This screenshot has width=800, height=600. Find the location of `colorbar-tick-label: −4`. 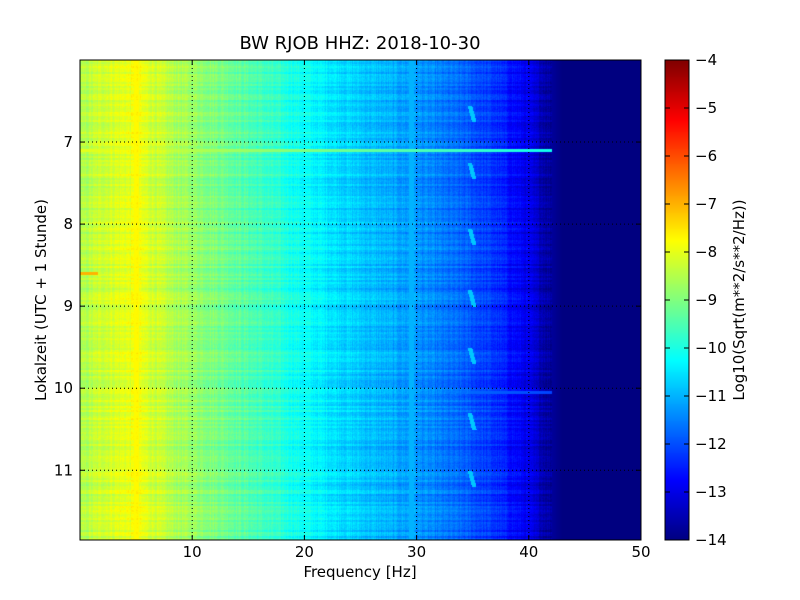

colorbar-tick-label: −4 is located at coordinates (706, 60).